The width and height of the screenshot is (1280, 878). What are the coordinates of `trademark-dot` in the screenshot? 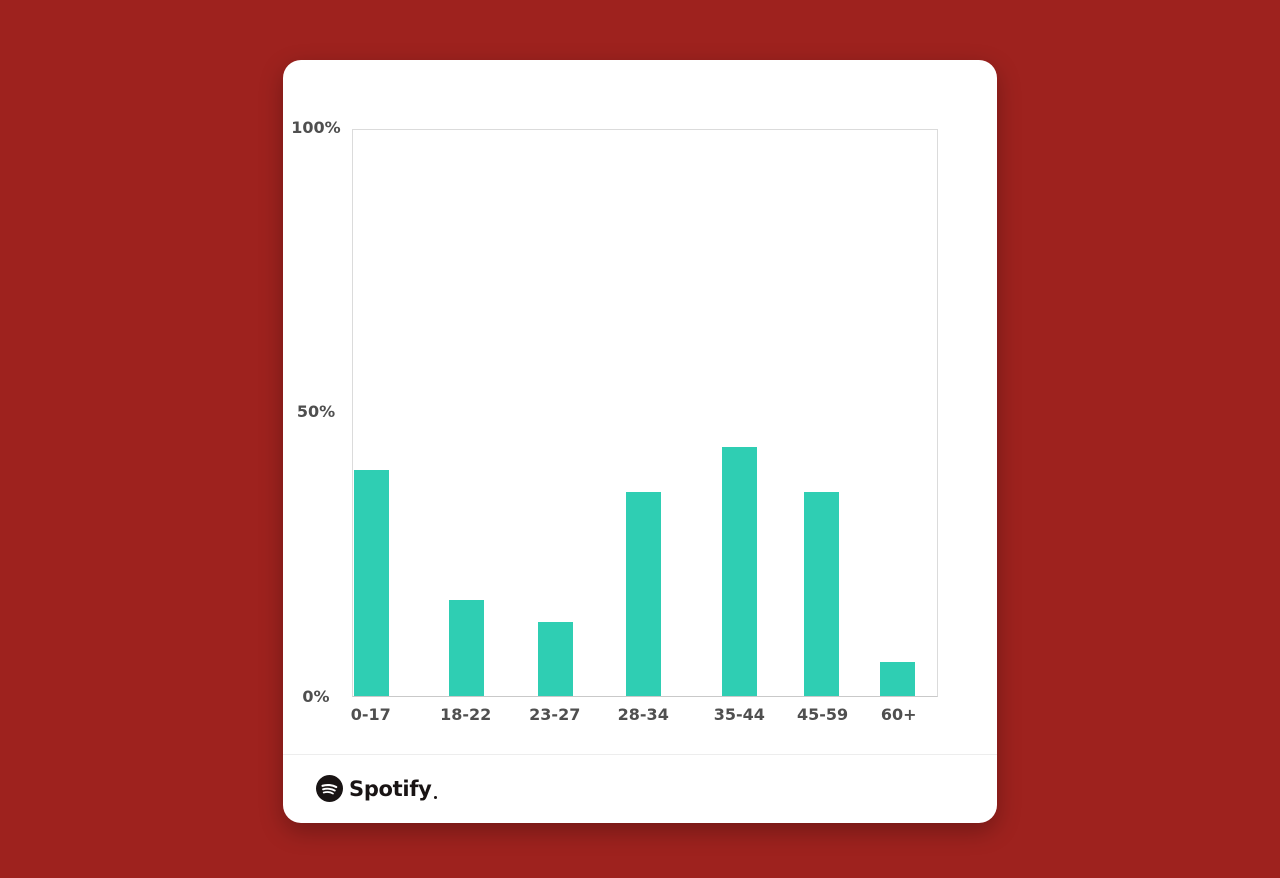 It's located at (435, 797).